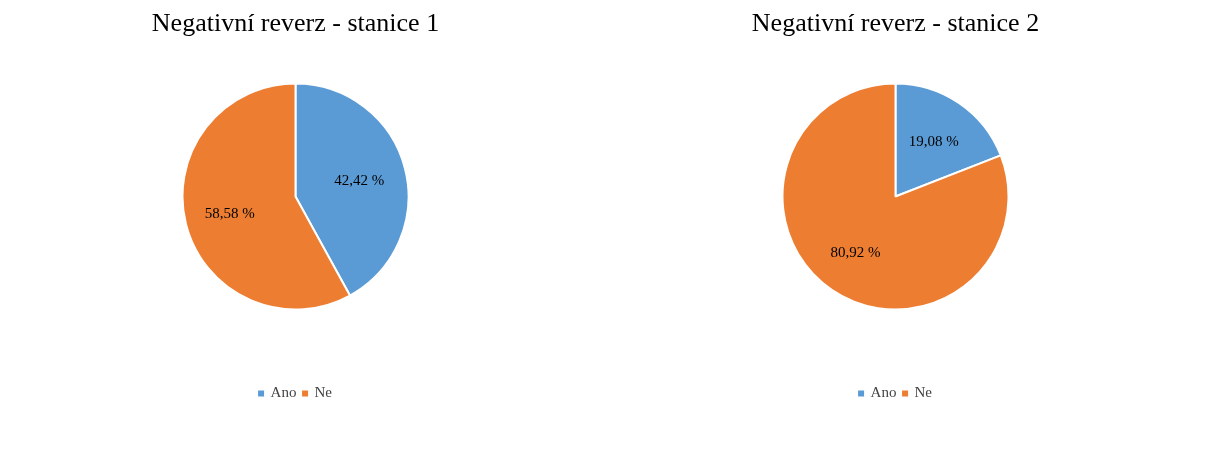  What do you see at coordinates (295, 22) in the screenshot?
I see `chart-title: Negativní reverz - stanice 1` at bounding box center [295, 22].